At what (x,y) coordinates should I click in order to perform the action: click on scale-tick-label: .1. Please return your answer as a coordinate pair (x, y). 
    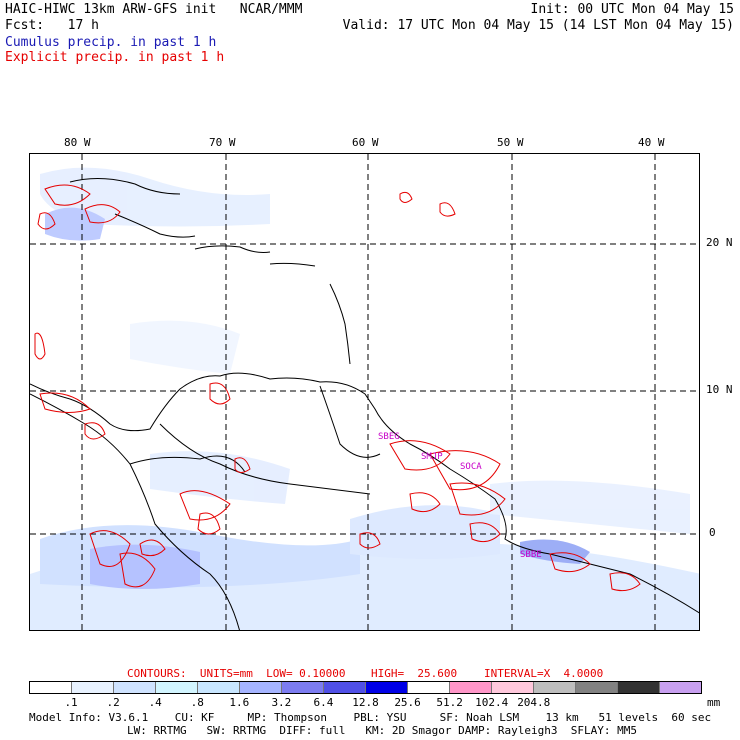
    Looking at the image, I should click on (71, 702).